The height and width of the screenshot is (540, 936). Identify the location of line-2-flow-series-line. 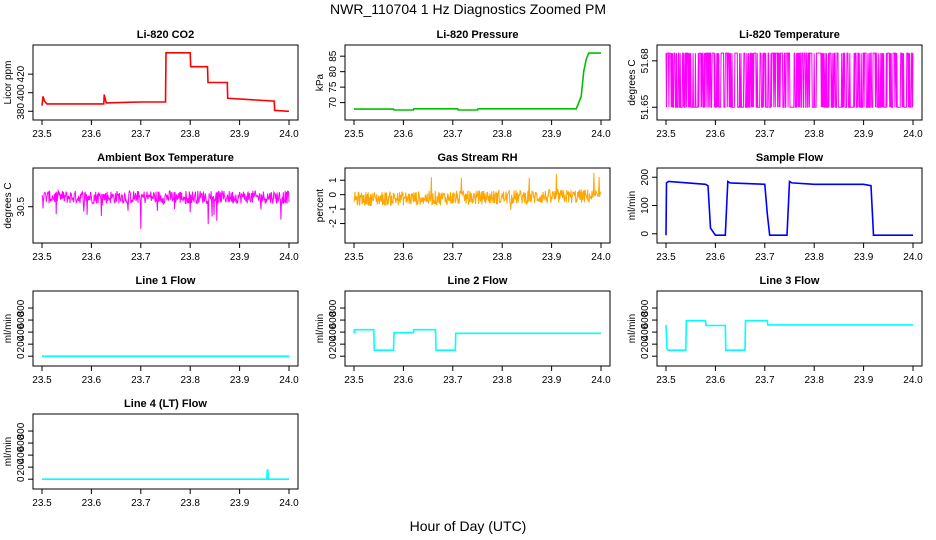
(477, 340).